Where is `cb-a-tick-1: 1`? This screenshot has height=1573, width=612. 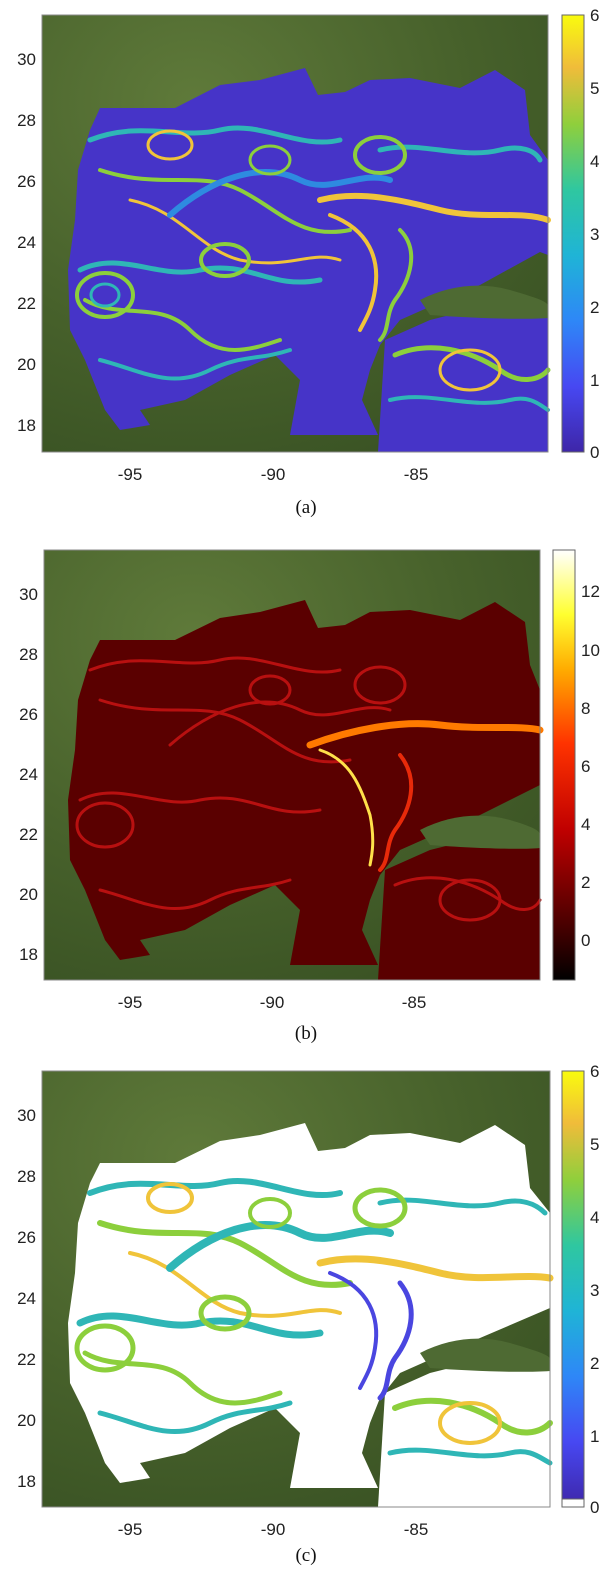
cb-a-tick-1: 1 is located at coordinates (594, 380).